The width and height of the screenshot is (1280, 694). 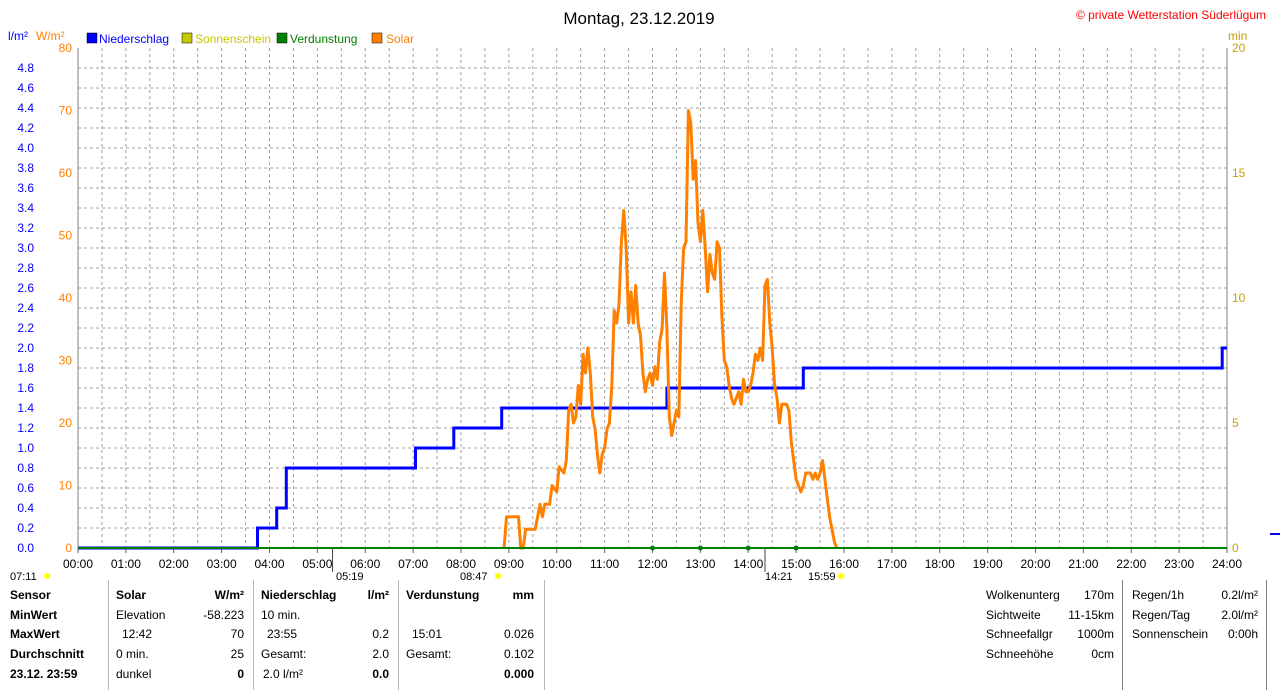 What do you see at coordinates (1131, 564) in the screenshot?
I see `x-tick-label: 22:00` at bounding box center [1131, 564].